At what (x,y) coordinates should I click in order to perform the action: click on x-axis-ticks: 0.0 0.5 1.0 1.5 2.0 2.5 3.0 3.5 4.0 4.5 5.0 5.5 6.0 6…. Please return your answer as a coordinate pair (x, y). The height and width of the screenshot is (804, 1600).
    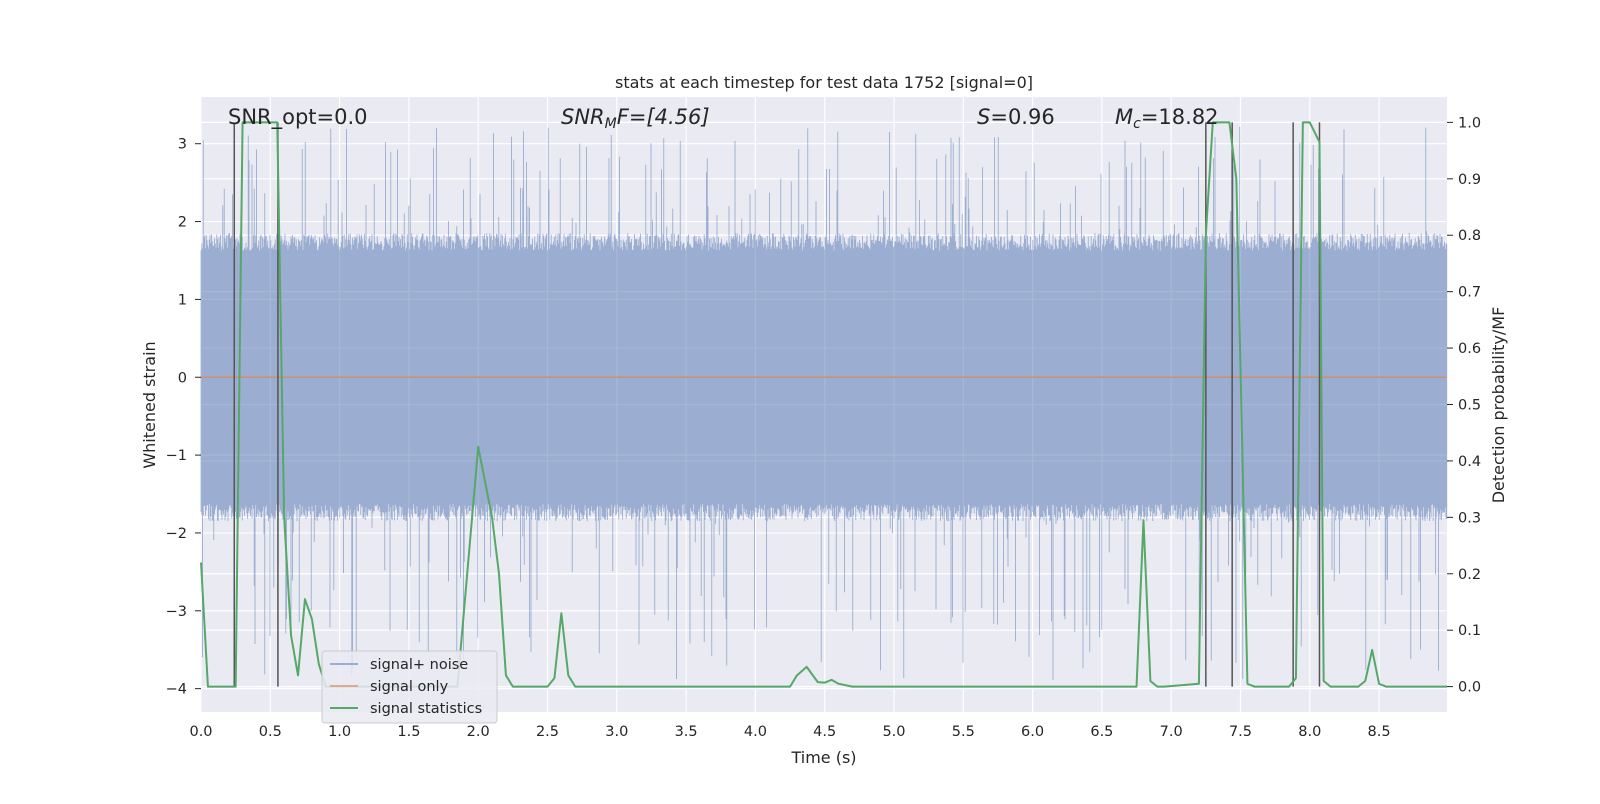
    Looking at the image, I should click on (789, 732).